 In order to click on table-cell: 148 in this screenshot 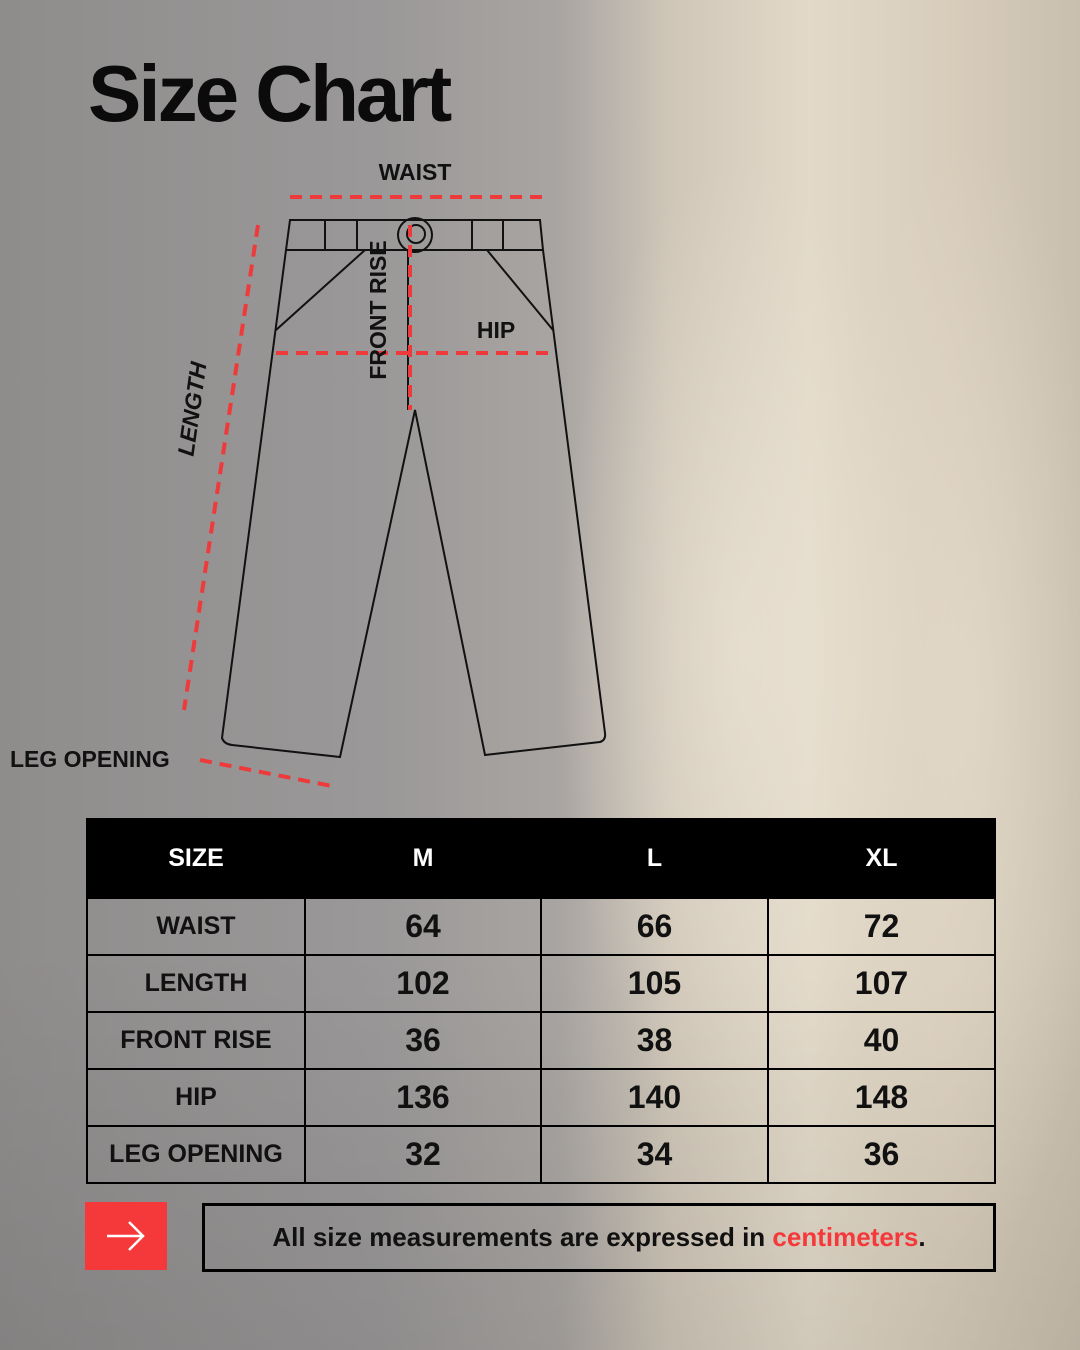, I will do `click(881, 1097)`.